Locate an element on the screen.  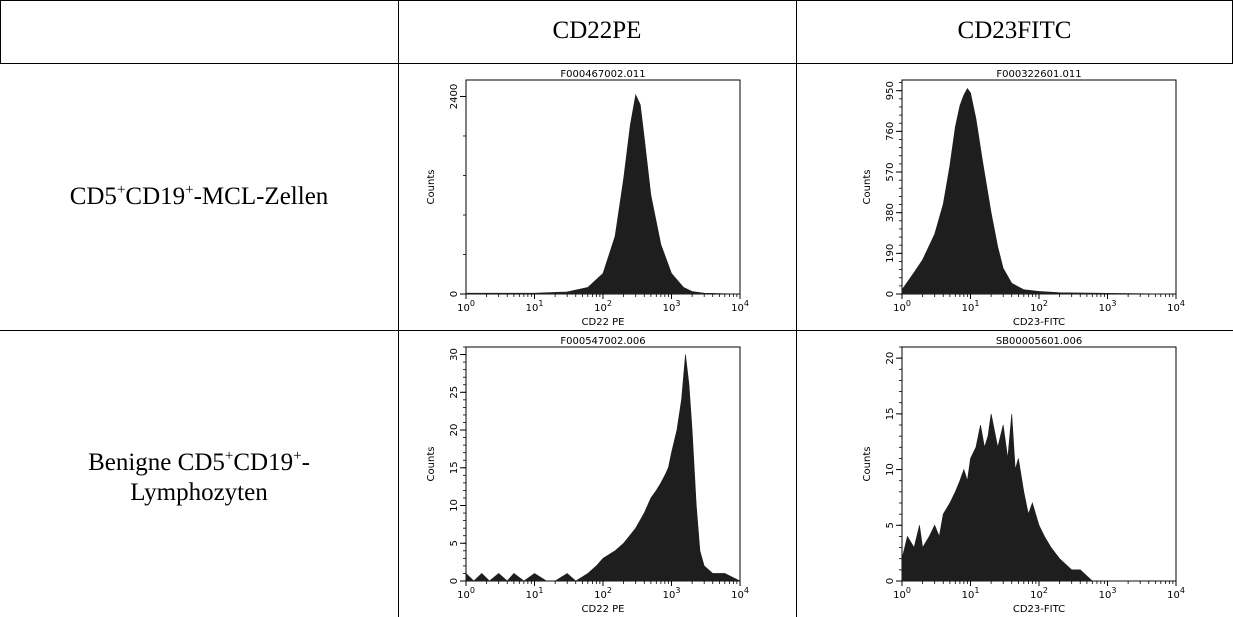
table-border-left is located at coordinates (0, 32).